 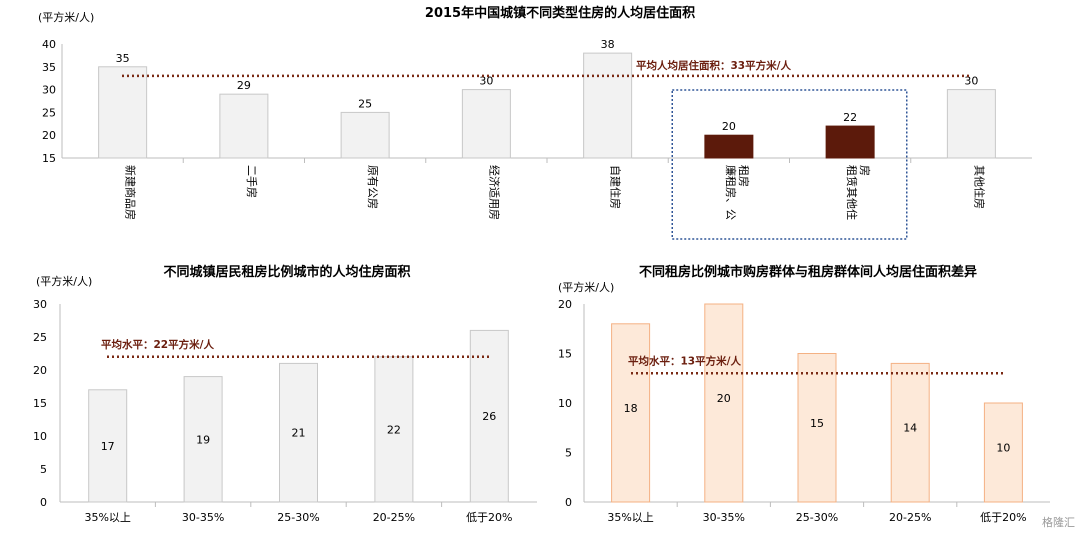 What do you see at coordinates (64, 281) in the screenshot?
I see `chart2-y-unit-label: (平方米/人)` at bounding box center [64, 281].